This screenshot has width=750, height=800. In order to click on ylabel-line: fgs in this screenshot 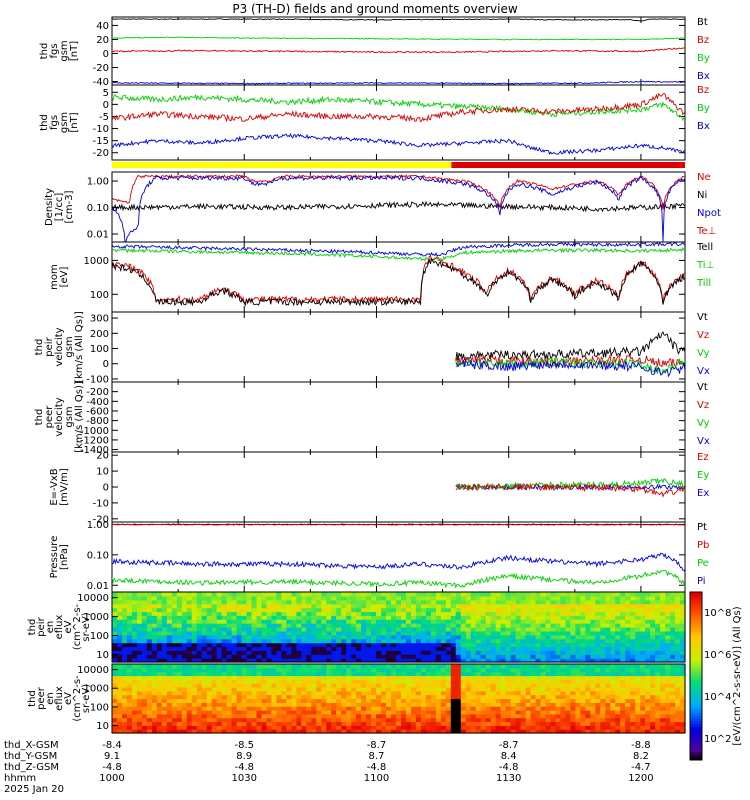, I will do `click(54, 122)`.